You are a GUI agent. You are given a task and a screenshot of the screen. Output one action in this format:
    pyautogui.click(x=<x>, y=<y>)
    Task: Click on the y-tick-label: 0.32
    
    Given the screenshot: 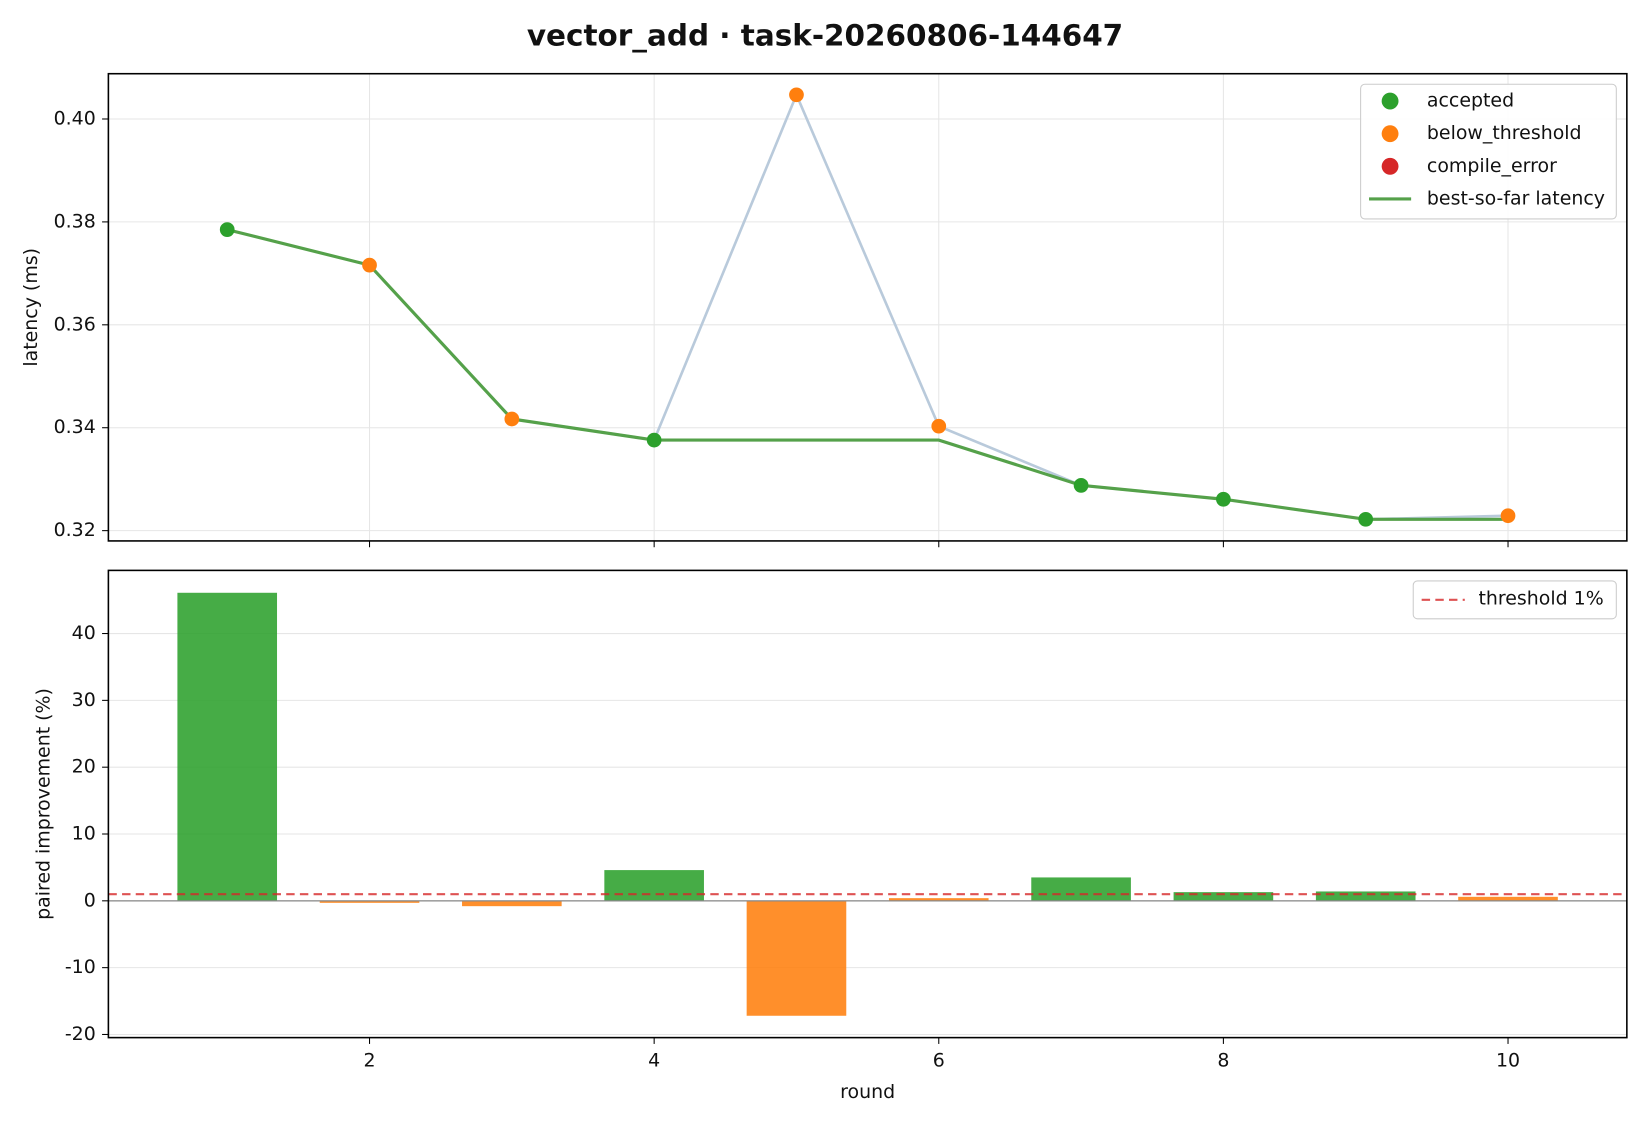 What is the action you would take?
    pyautogui.click(x=75, y=530)
    